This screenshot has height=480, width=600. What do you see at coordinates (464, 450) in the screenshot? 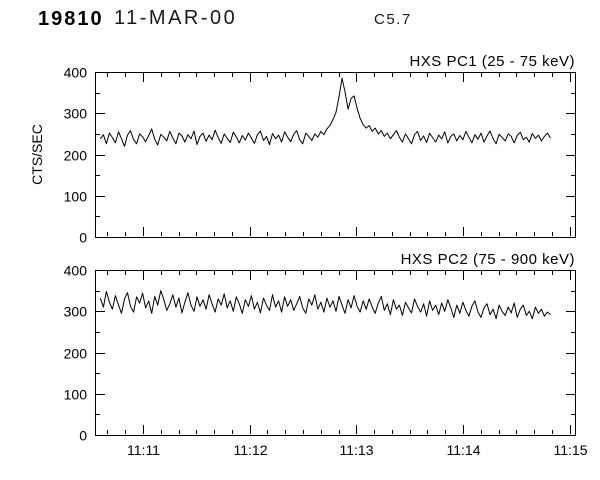
I see `x-tick-label: 11:14` at bounding box center [464, 450].